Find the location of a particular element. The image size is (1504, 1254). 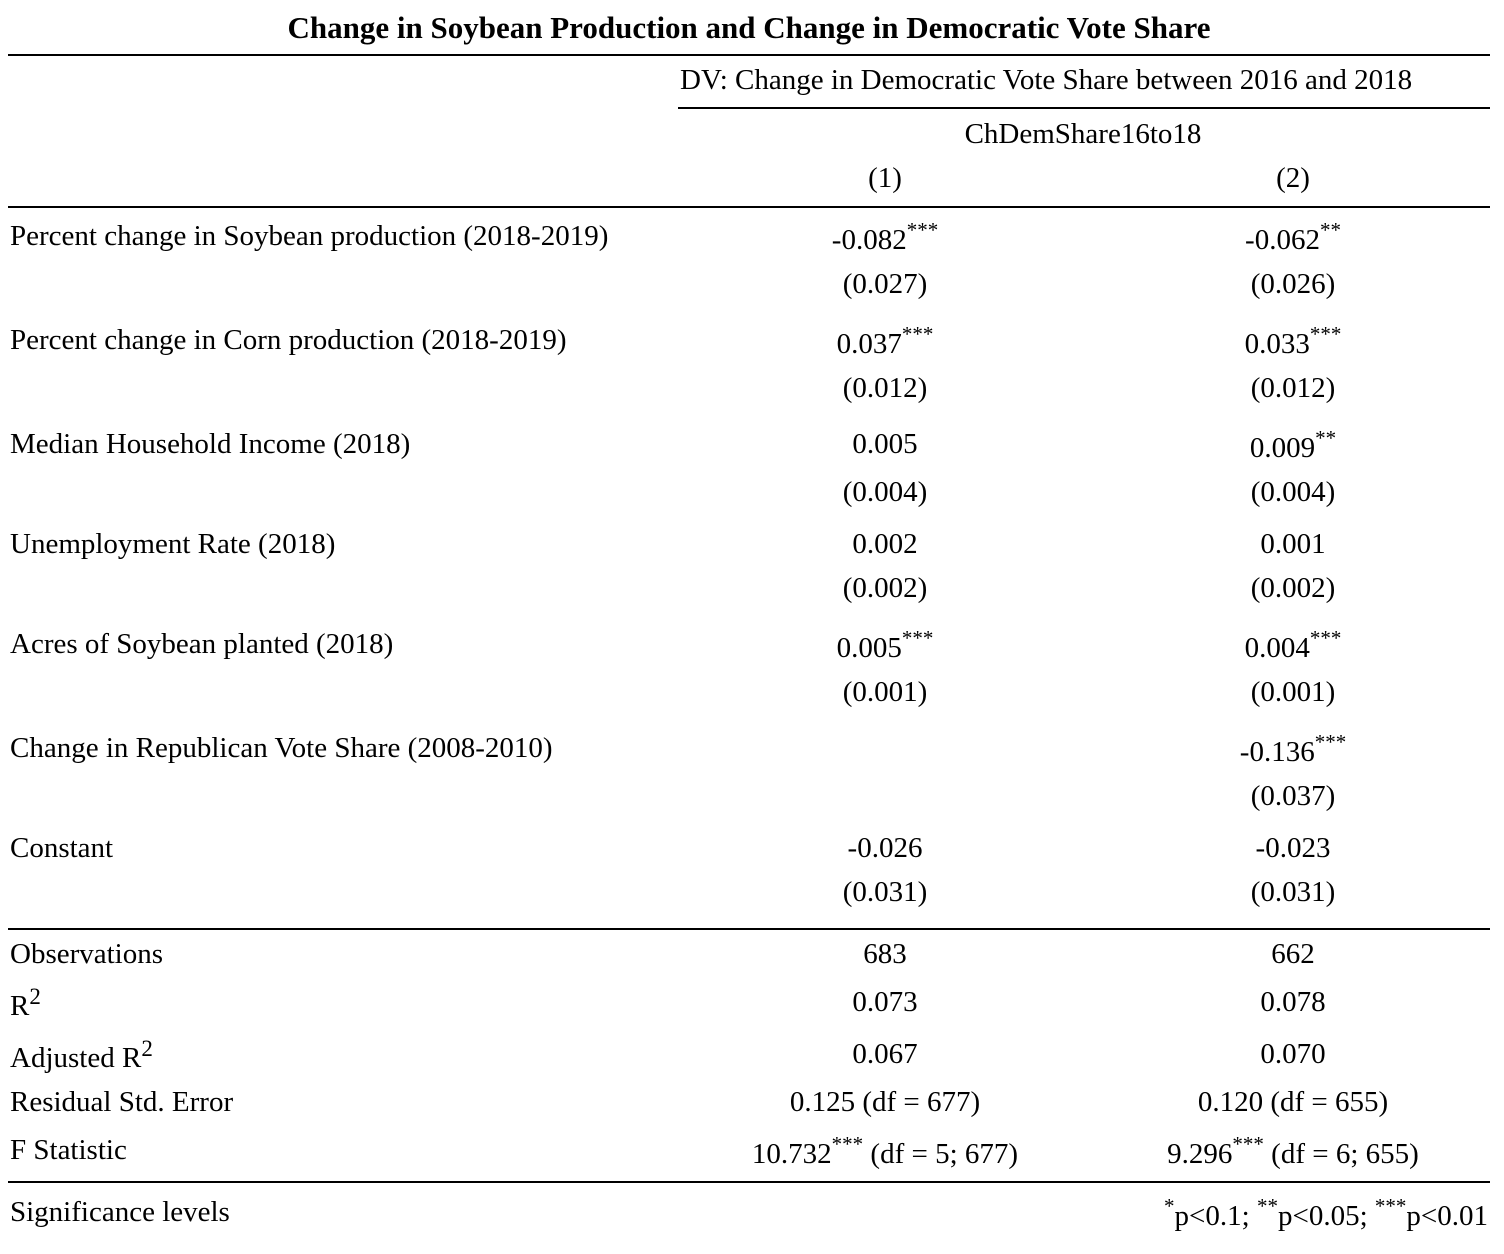

se-cell: (0.026) is located at coordinates (1293, 284).